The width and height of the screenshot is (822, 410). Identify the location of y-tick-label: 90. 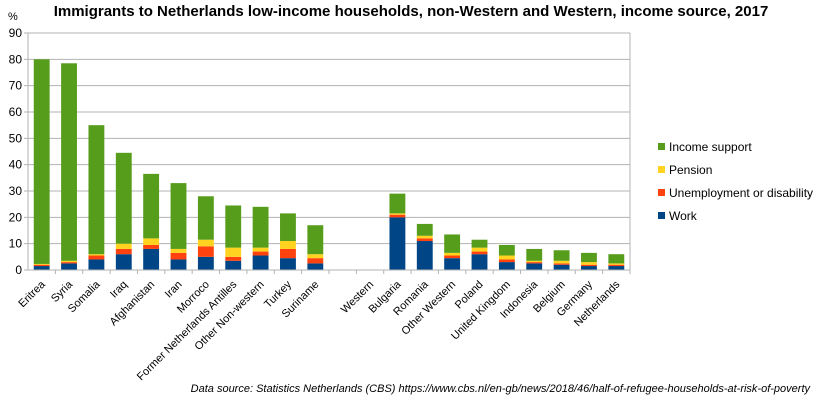
(16, 33).